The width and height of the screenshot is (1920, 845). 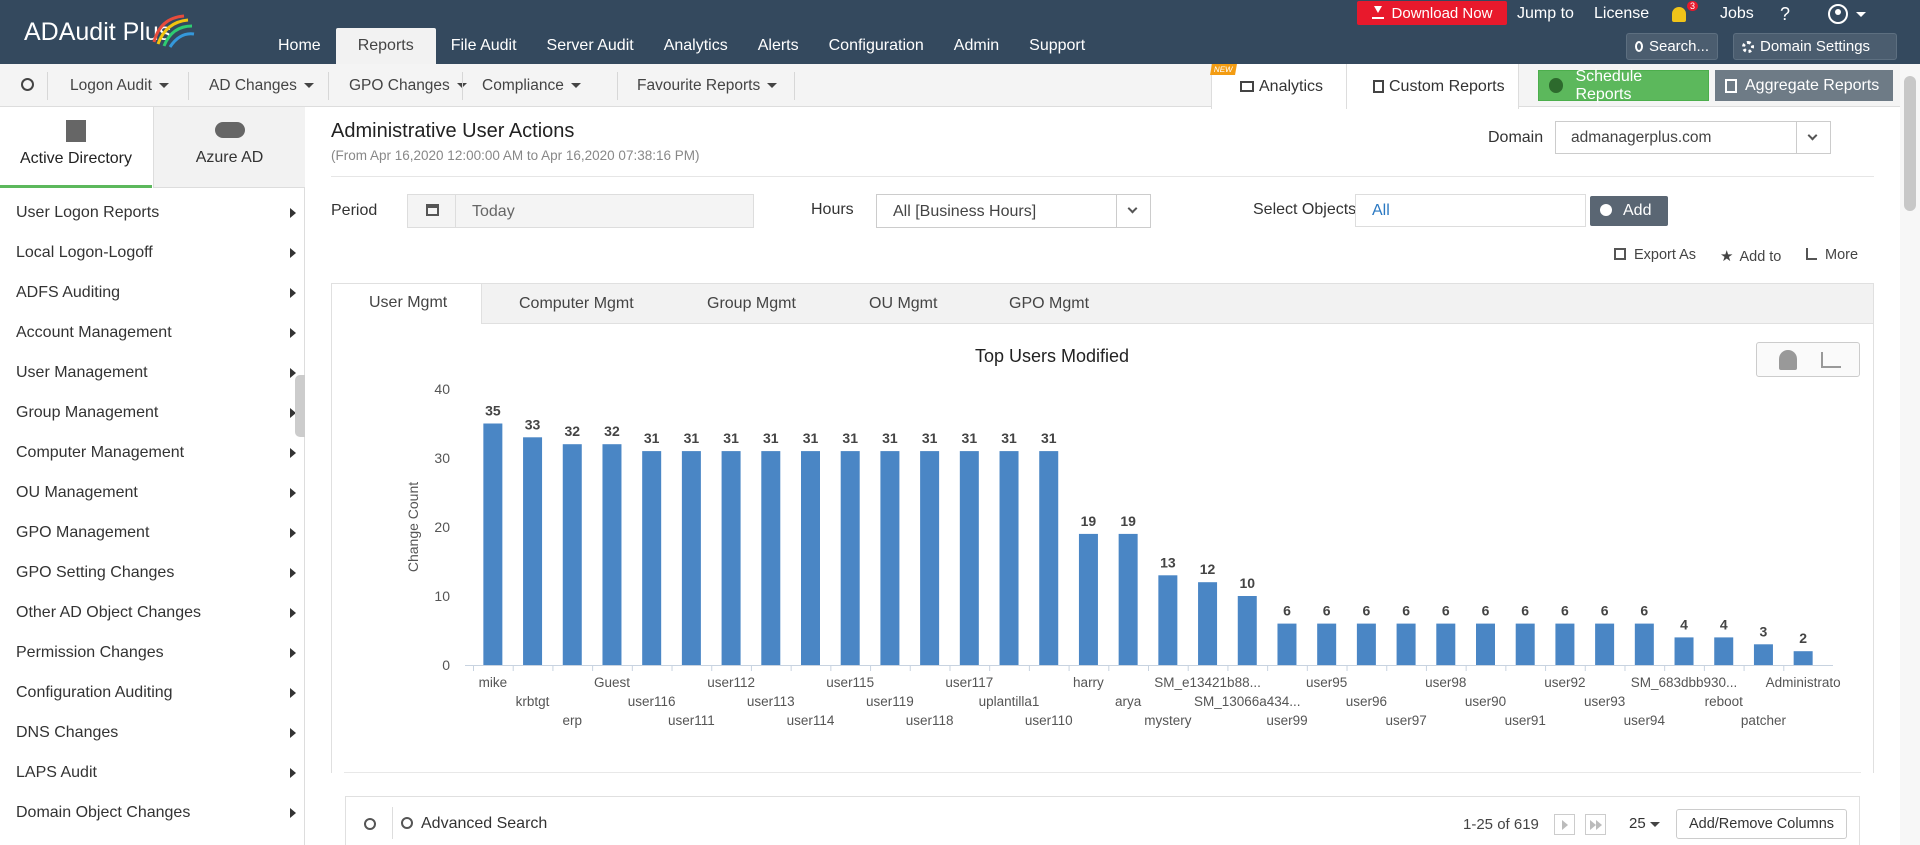 What do you see at coordinates (76, 147) in the screenshot?
I see `tab-active-directory: Active Directory` at bounding box center [76, 147].